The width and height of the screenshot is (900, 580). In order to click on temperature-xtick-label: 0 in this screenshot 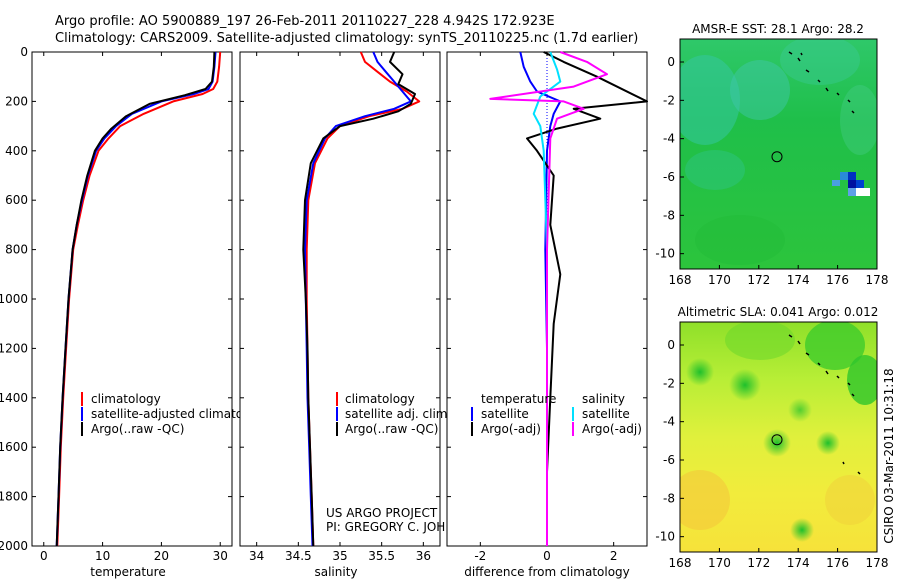, I will do `click(44, 556)`.